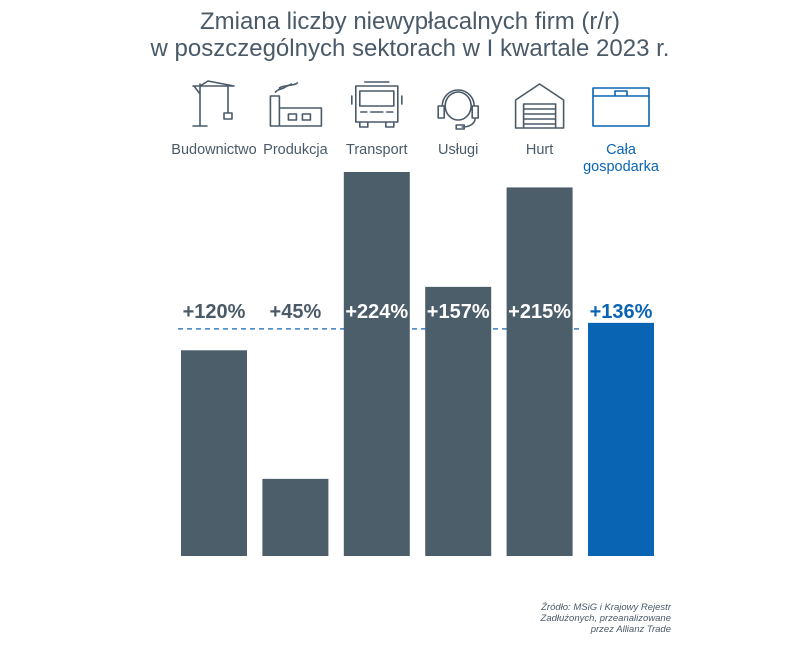  What do you see at coordinates (539, 106) in the screenshot?
I see `warehouse-icon` at bounding box center [539, 106].